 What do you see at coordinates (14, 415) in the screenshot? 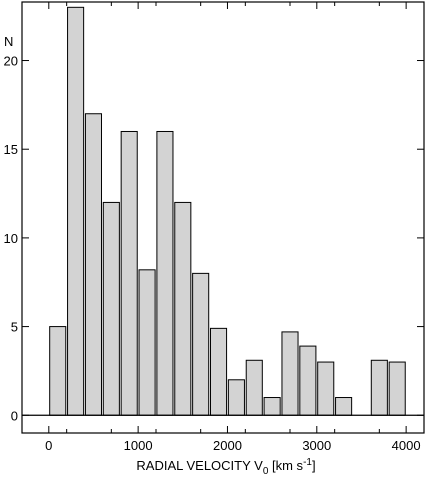
I see `y-tick-label: 0` at bounding box center [14, 415].